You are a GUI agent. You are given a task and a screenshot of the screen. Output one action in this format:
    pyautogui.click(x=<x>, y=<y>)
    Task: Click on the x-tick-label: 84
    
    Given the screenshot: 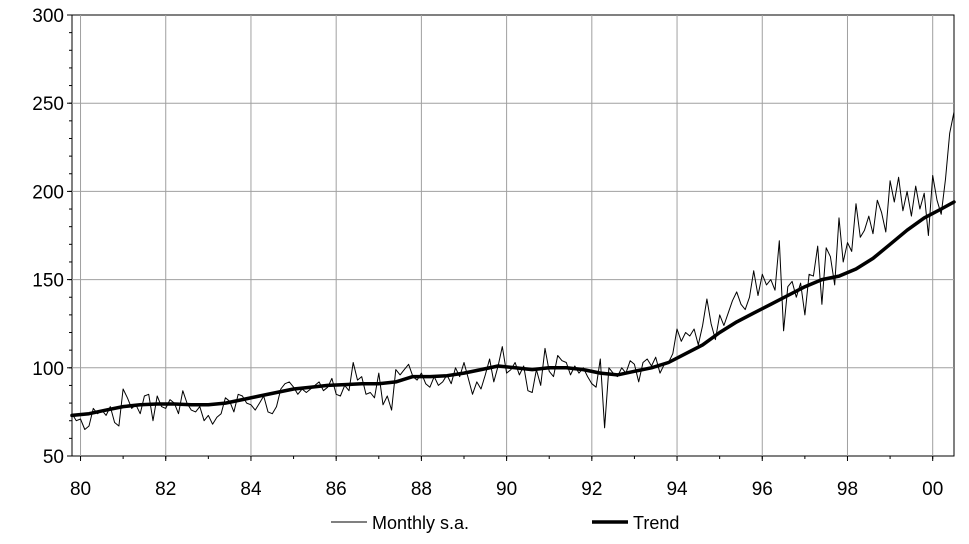 What is the action you would take?
    pyautogui.click(x=251, y=489)
    